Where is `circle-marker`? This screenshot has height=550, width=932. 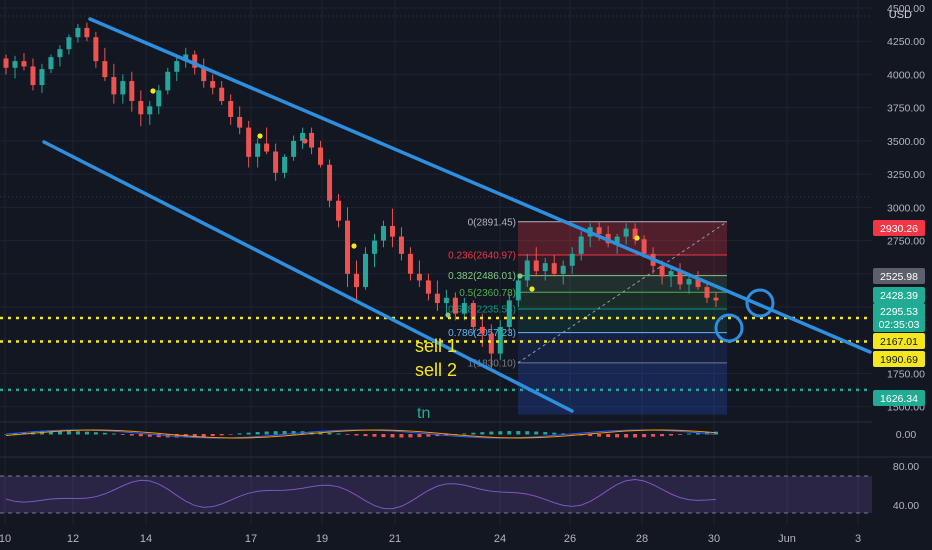 circle-marker is located at coordinates (729, 328).